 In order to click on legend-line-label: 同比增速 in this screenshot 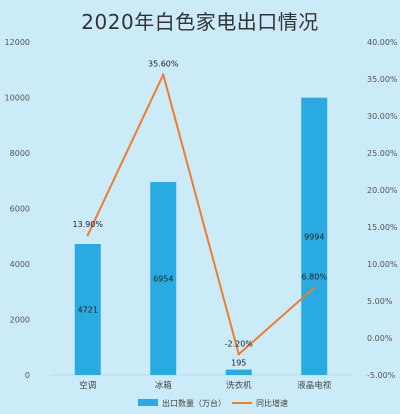, I will do `click(272, 403)`.